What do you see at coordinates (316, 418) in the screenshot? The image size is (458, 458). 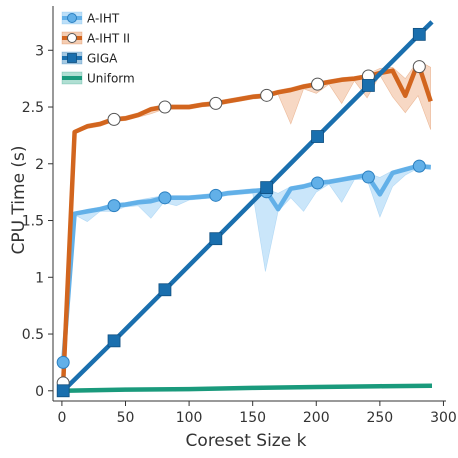 I see `x-tick-label: 200` at bounding box center [316, 418].